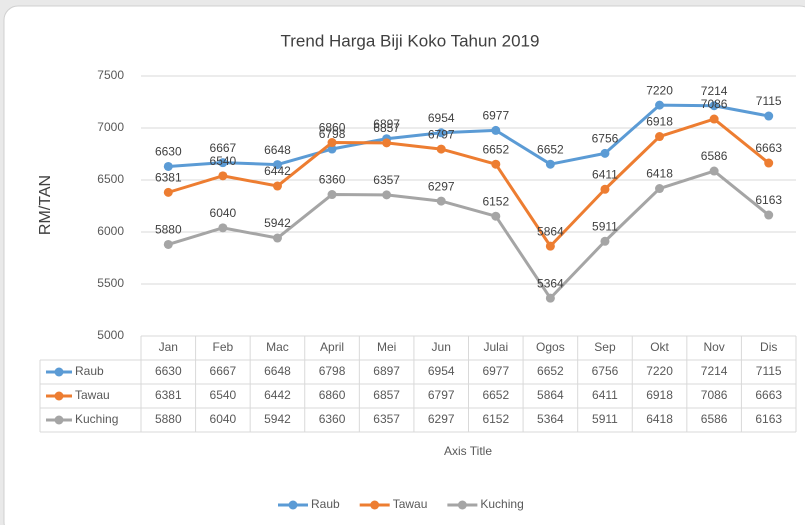  Describe the element at coordinates (325, 504) in the screenshot. I see `legend-label: Raub` at that location.